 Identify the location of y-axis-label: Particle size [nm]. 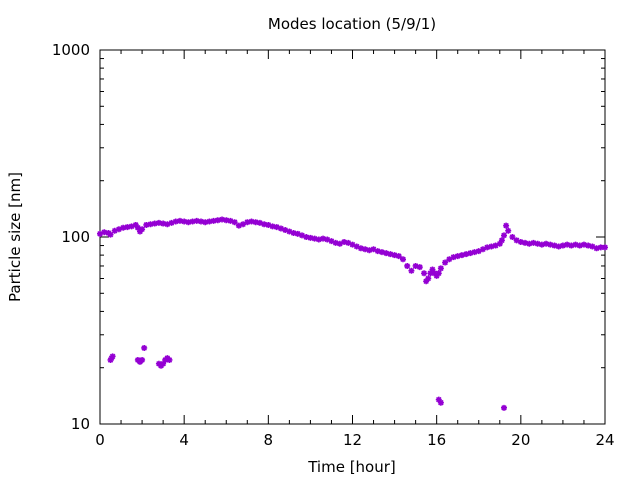
(15, 237).